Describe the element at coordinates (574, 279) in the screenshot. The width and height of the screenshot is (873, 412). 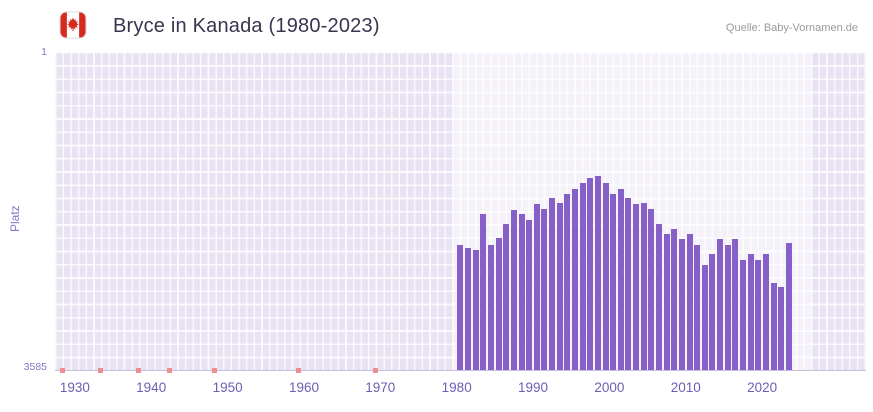
I see `bar-1995` at that location.